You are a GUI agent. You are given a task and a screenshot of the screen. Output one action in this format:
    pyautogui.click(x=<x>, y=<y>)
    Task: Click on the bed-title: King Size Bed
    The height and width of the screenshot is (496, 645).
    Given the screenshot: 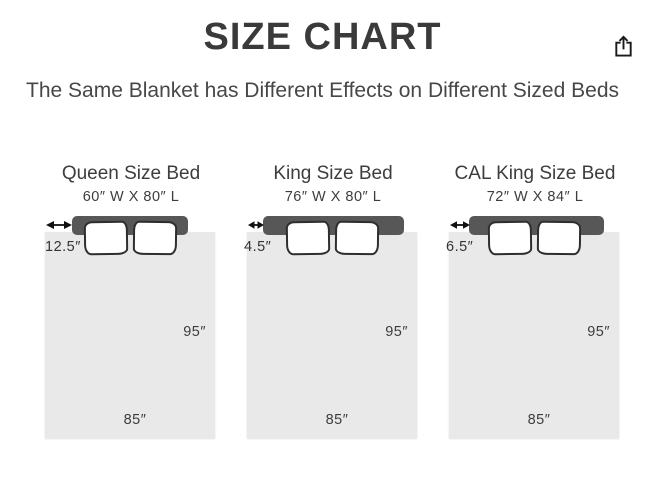 What is the action you would take?
    pyautogui.click(x=333, y=173)
    